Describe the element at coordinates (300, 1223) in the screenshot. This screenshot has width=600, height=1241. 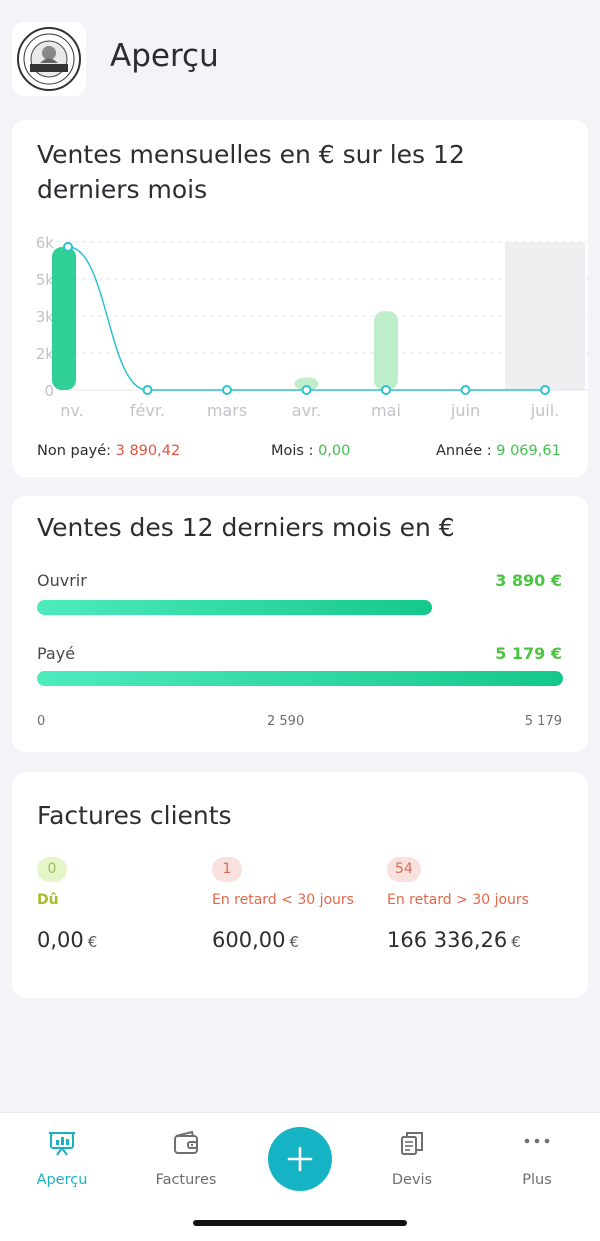
I see `home-indicator` at that location.